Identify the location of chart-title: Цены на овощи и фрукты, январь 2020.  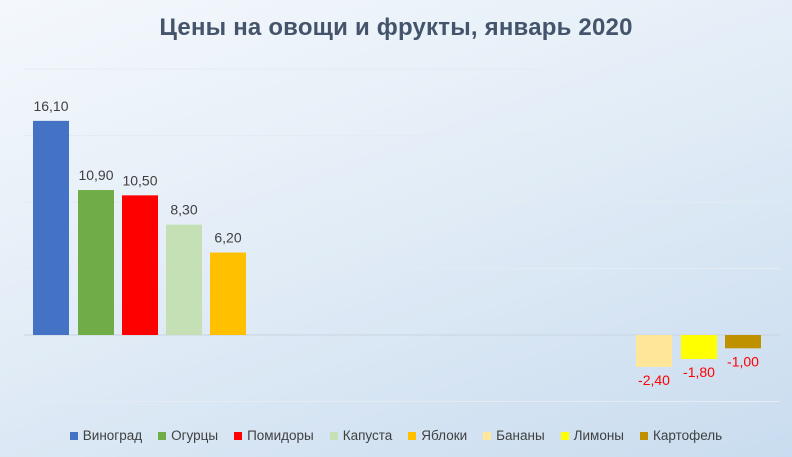
(396, 27).